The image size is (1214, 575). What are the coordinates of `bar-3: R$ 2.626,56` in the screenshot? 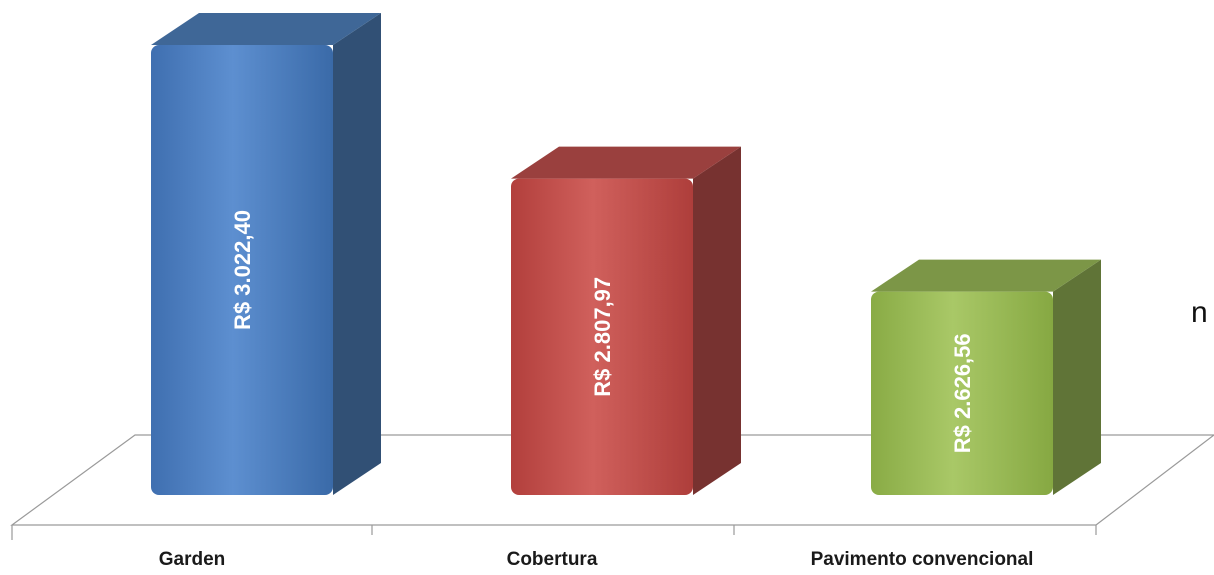 It's located at (986, 377).